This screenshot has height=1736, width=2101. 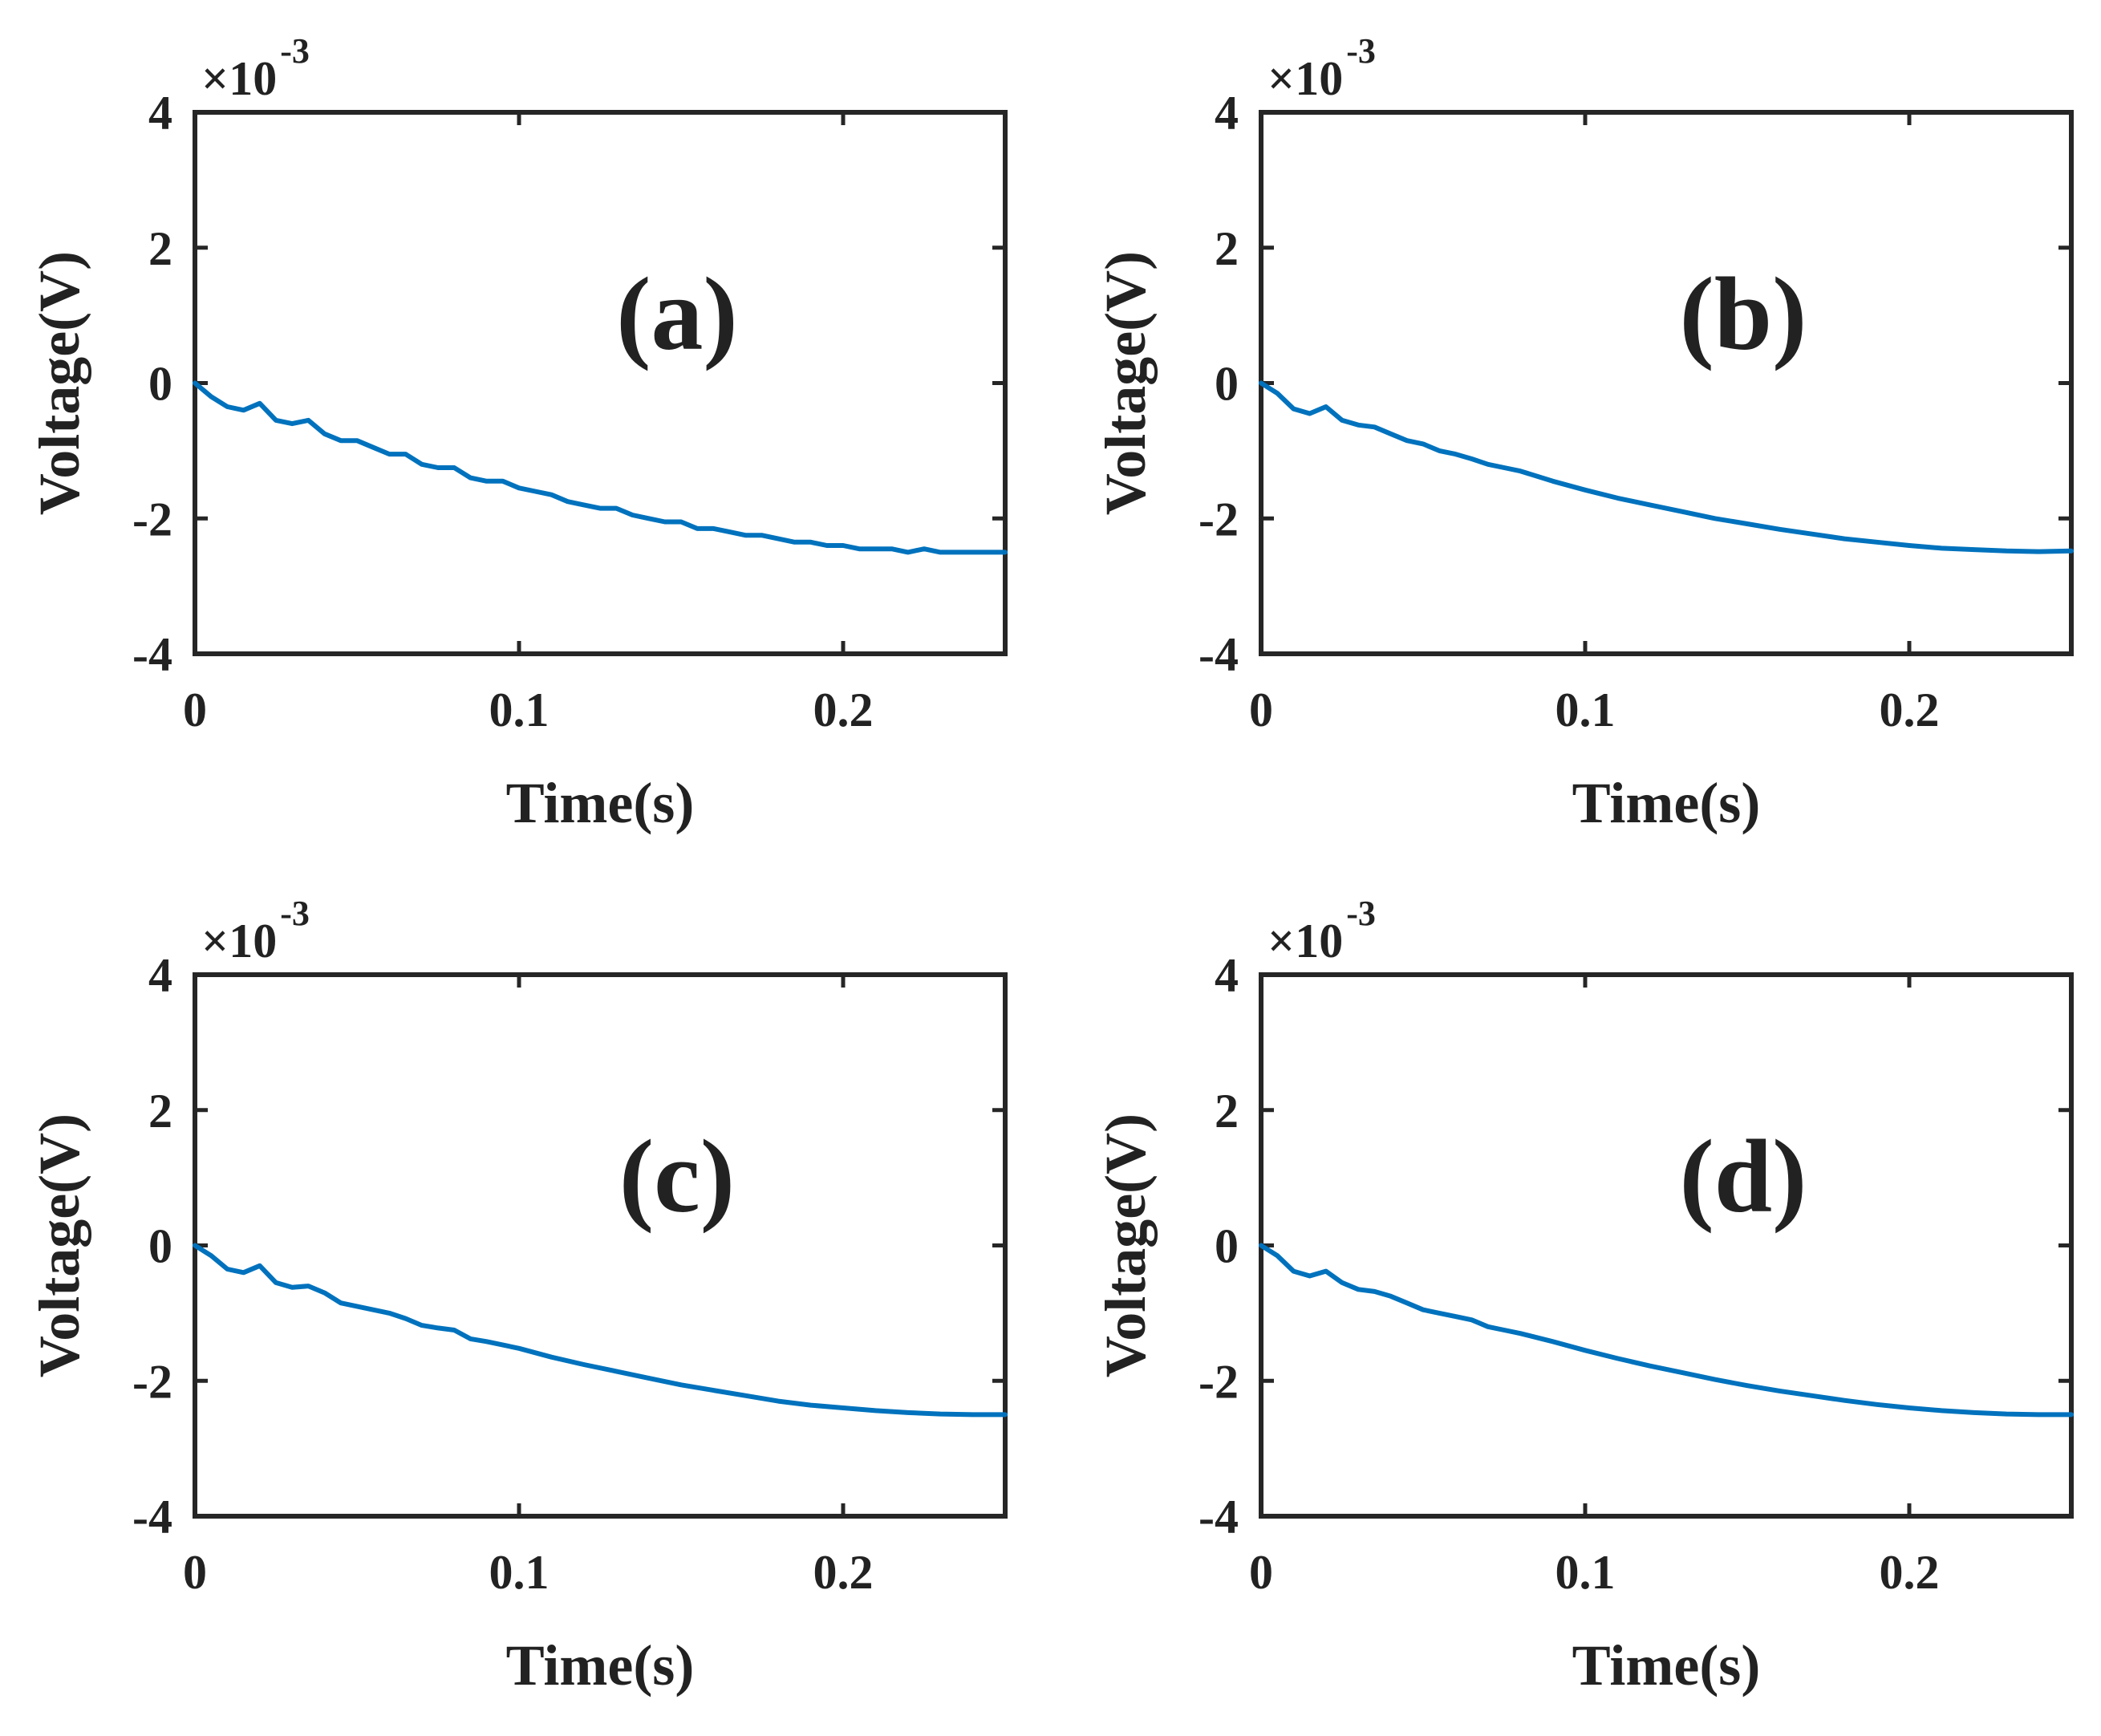 I want to click on panel-label: (b), so click(x=1744, y=314).